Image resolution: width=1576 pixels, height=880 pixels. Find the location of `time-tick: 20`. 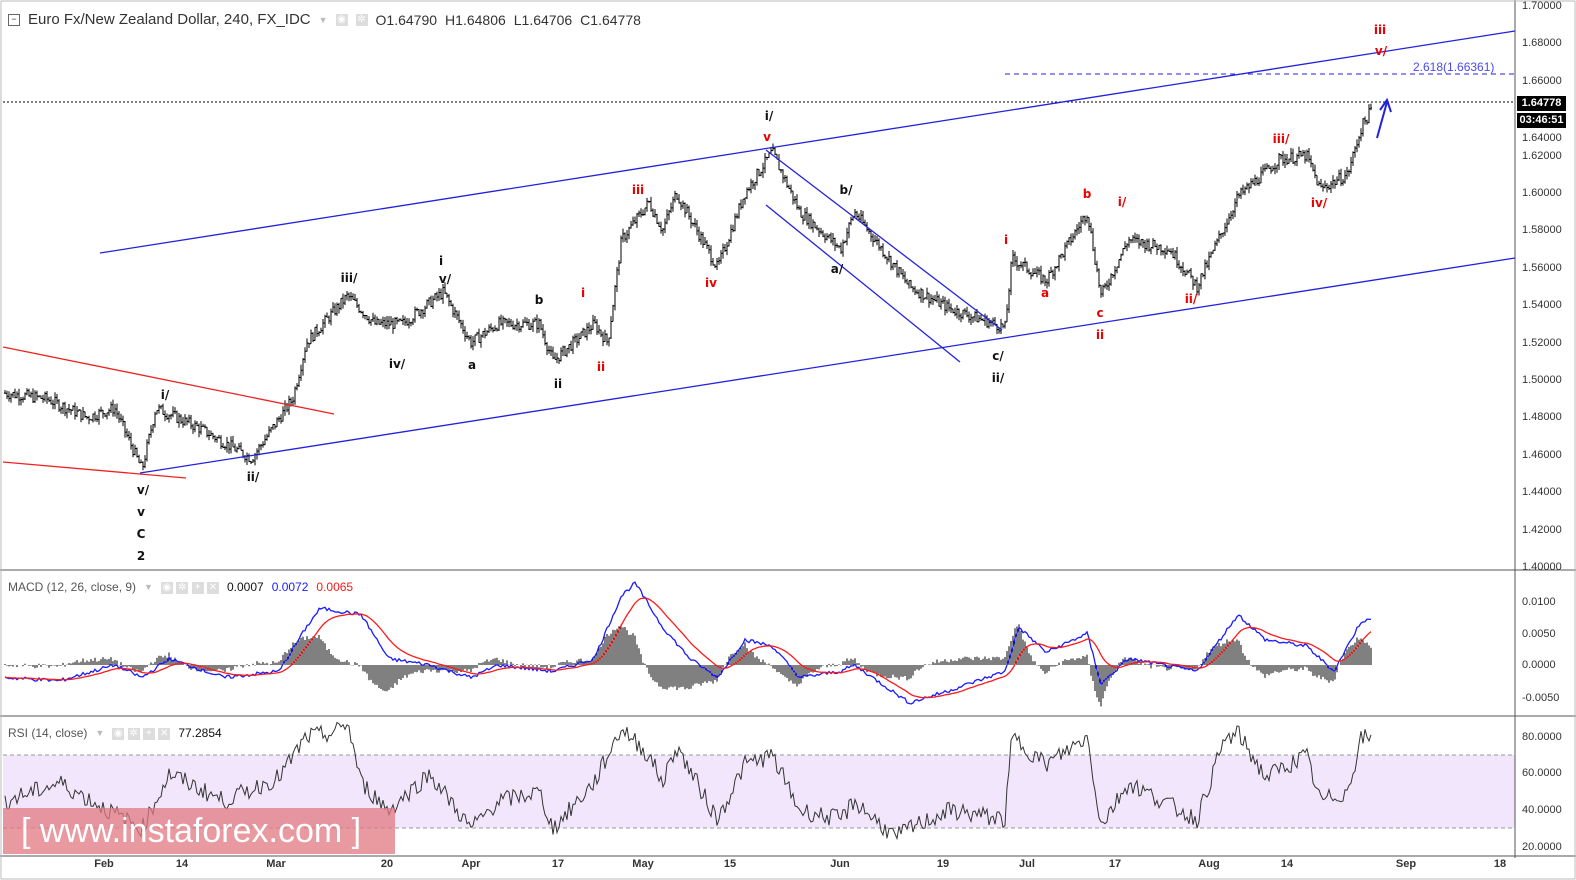

time-tick: 20 is located at coordinates (387, 864).